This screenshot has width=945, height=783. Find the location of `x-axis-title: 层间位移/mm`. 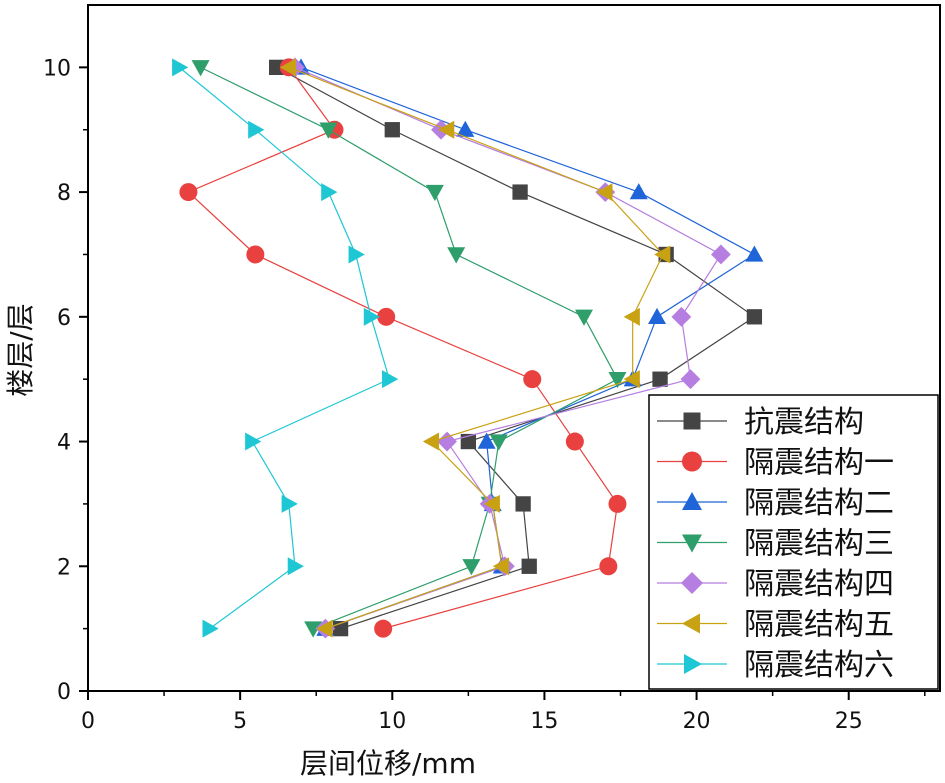

x-axis-title: 层间位移/mm is located at coordinates (388, 763).